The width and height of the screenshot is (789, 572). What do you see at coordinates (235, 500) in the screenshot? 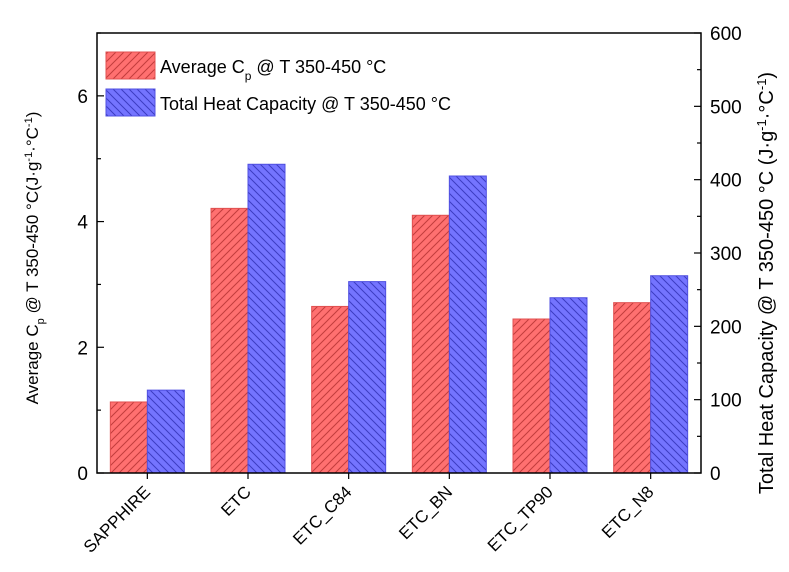
I see `category-label: ETC` at bounding box center [235, 500].